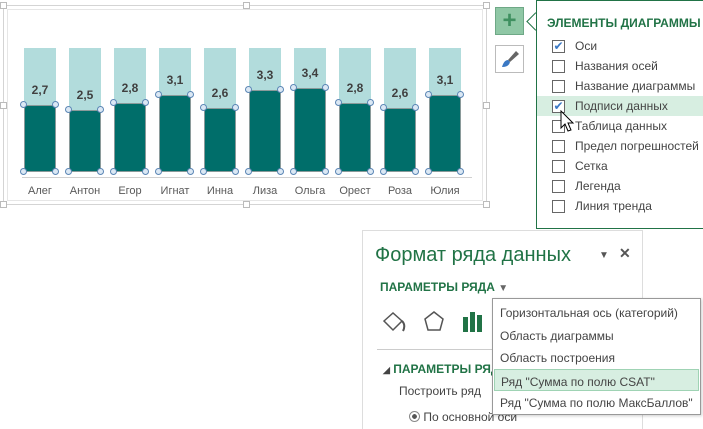 This screenshot has height=429, width=703. I want to click on dropdown-item: Горизонтальная ось (категорий), so click(589, 313).